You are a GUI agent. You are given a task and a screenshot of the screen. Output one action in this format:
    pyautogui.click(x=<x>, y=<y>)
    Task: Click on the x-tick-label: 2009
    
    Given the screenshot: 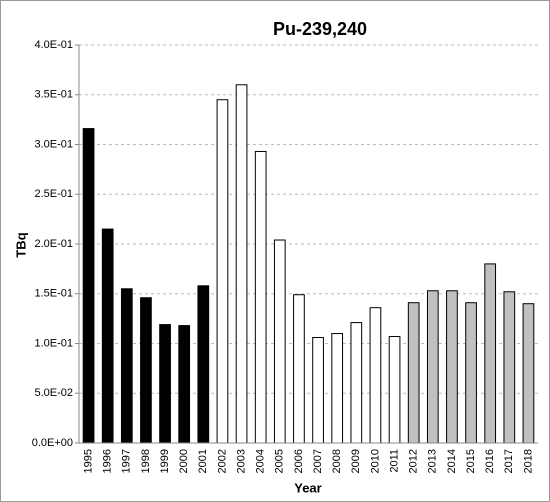 What is the action you would take?
    pyautogui.click(x=356, y=461)
    